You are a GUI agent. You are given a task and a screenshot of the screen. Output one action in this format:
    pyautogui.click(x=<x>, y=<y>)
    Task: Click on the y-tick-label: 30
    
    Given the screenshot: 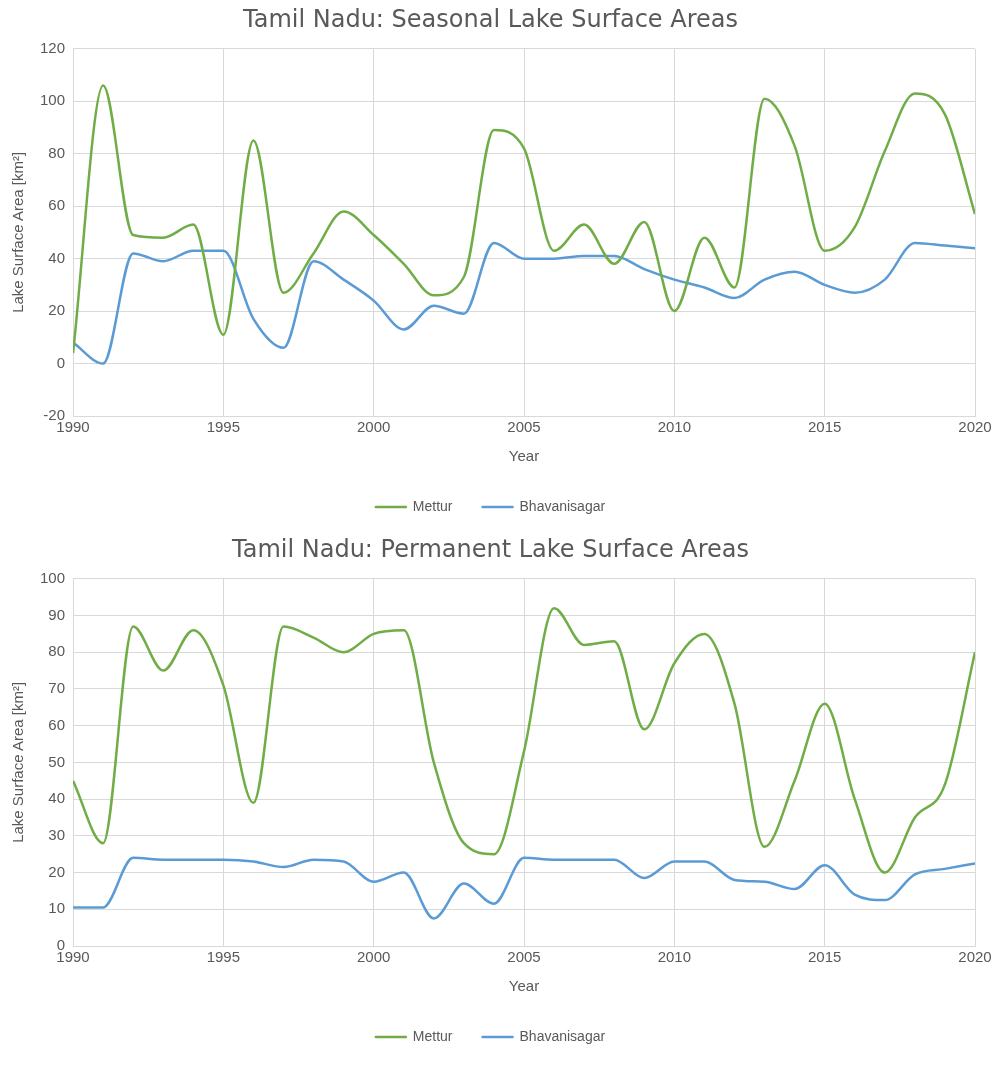 What is the action you would take?
    pyautogui.click(x=57, y=834)
    